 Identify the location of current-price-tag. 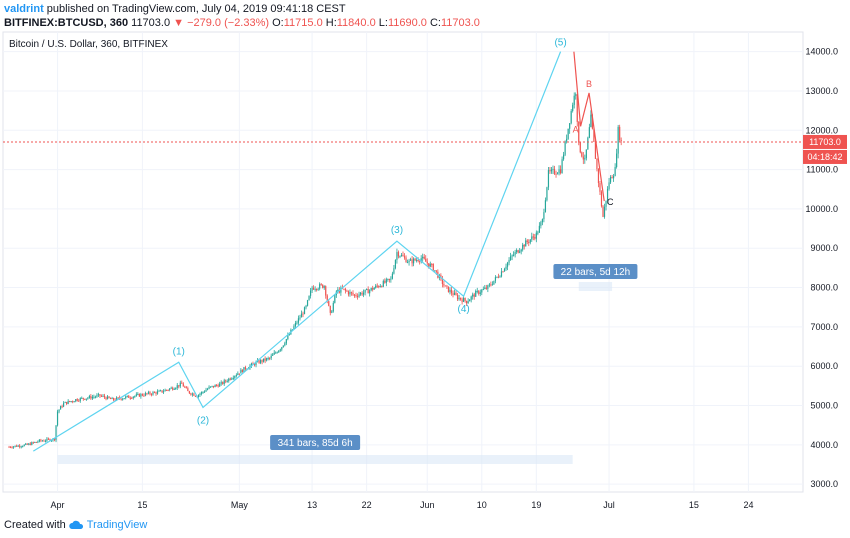
(825, 141).